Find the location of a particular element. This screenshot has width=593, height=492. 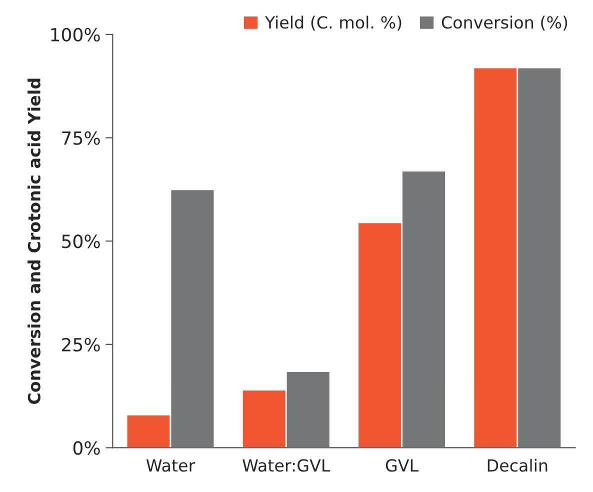

y-tick-label: 50% is located at coordinates (81, 241).